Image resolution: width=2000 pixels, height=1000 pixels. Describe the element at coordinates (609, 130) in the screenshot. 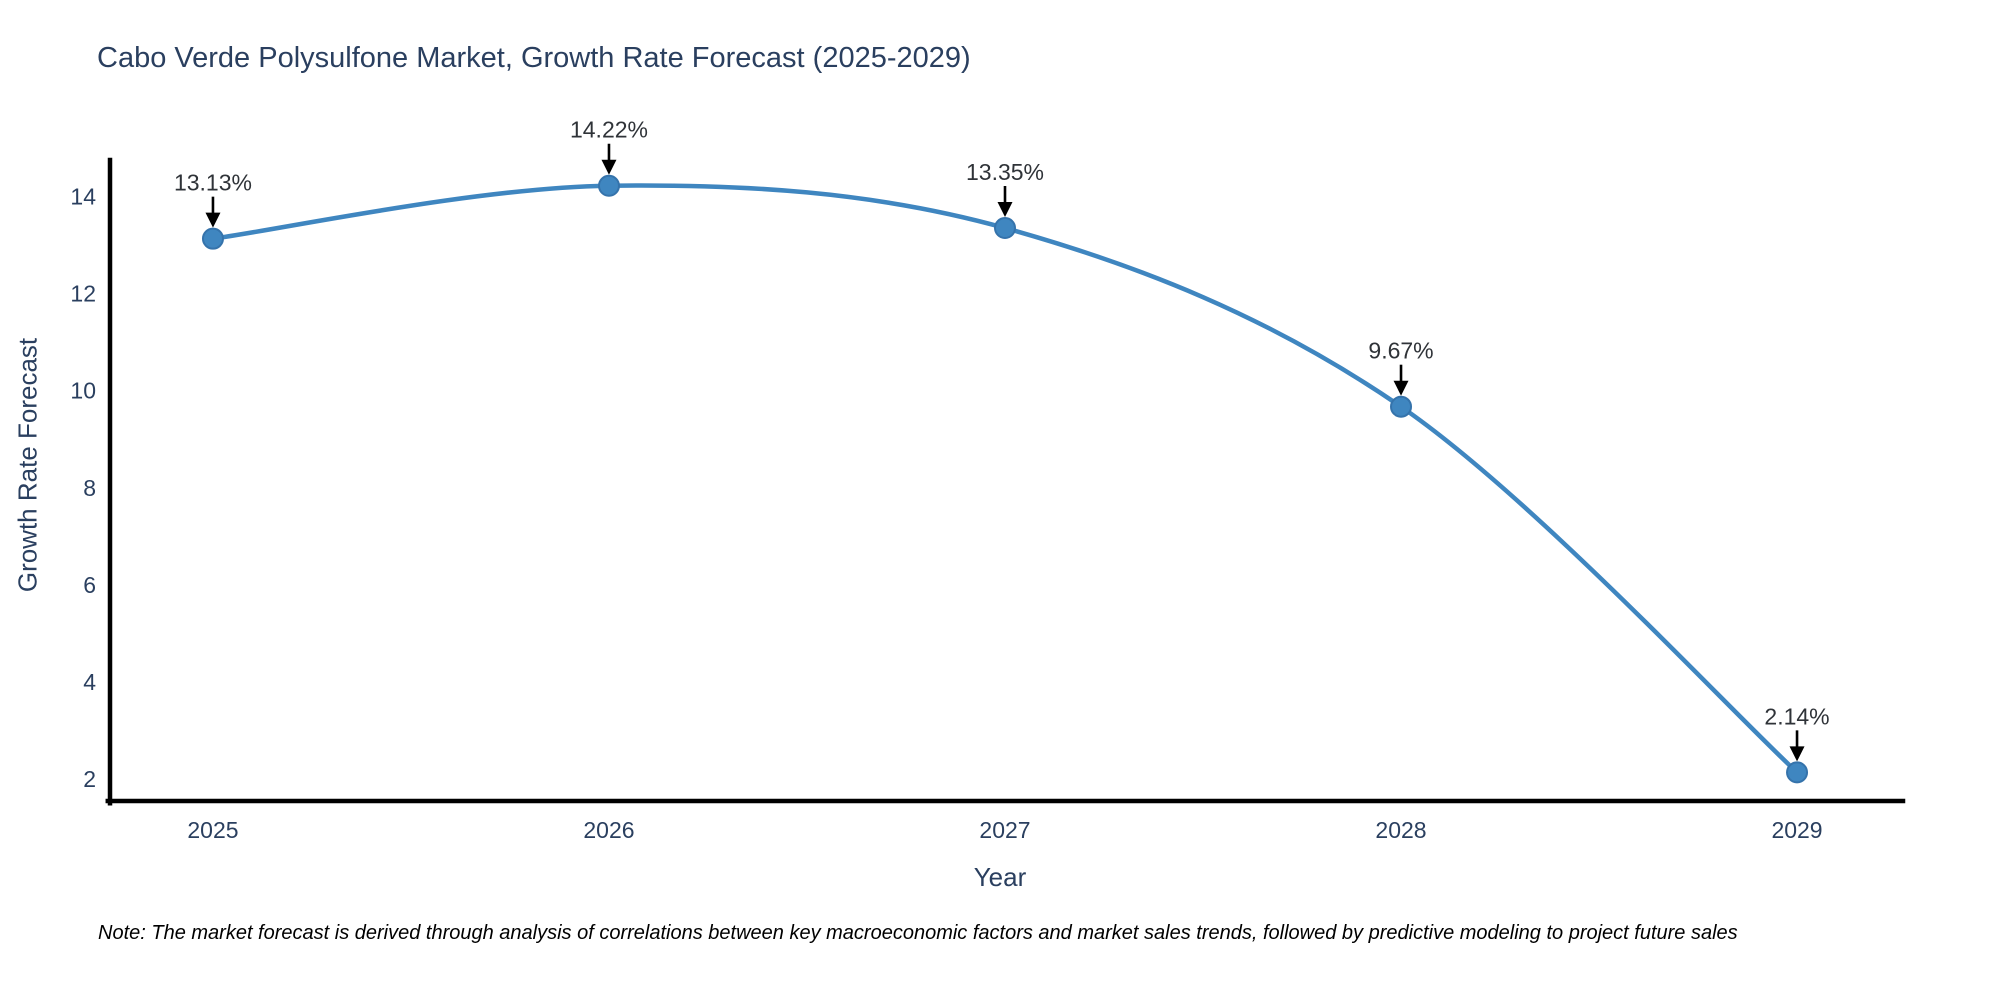

I see `annotation-label: 14.22%` at that location.